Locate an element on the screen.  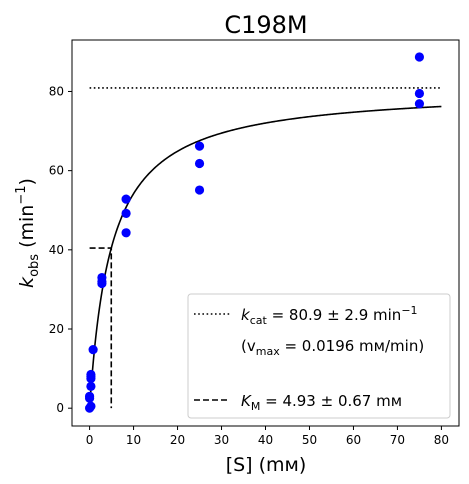
legend-vmax-label: (vmax = 0.0196 mм/min) is located at coordinates (332, 347).